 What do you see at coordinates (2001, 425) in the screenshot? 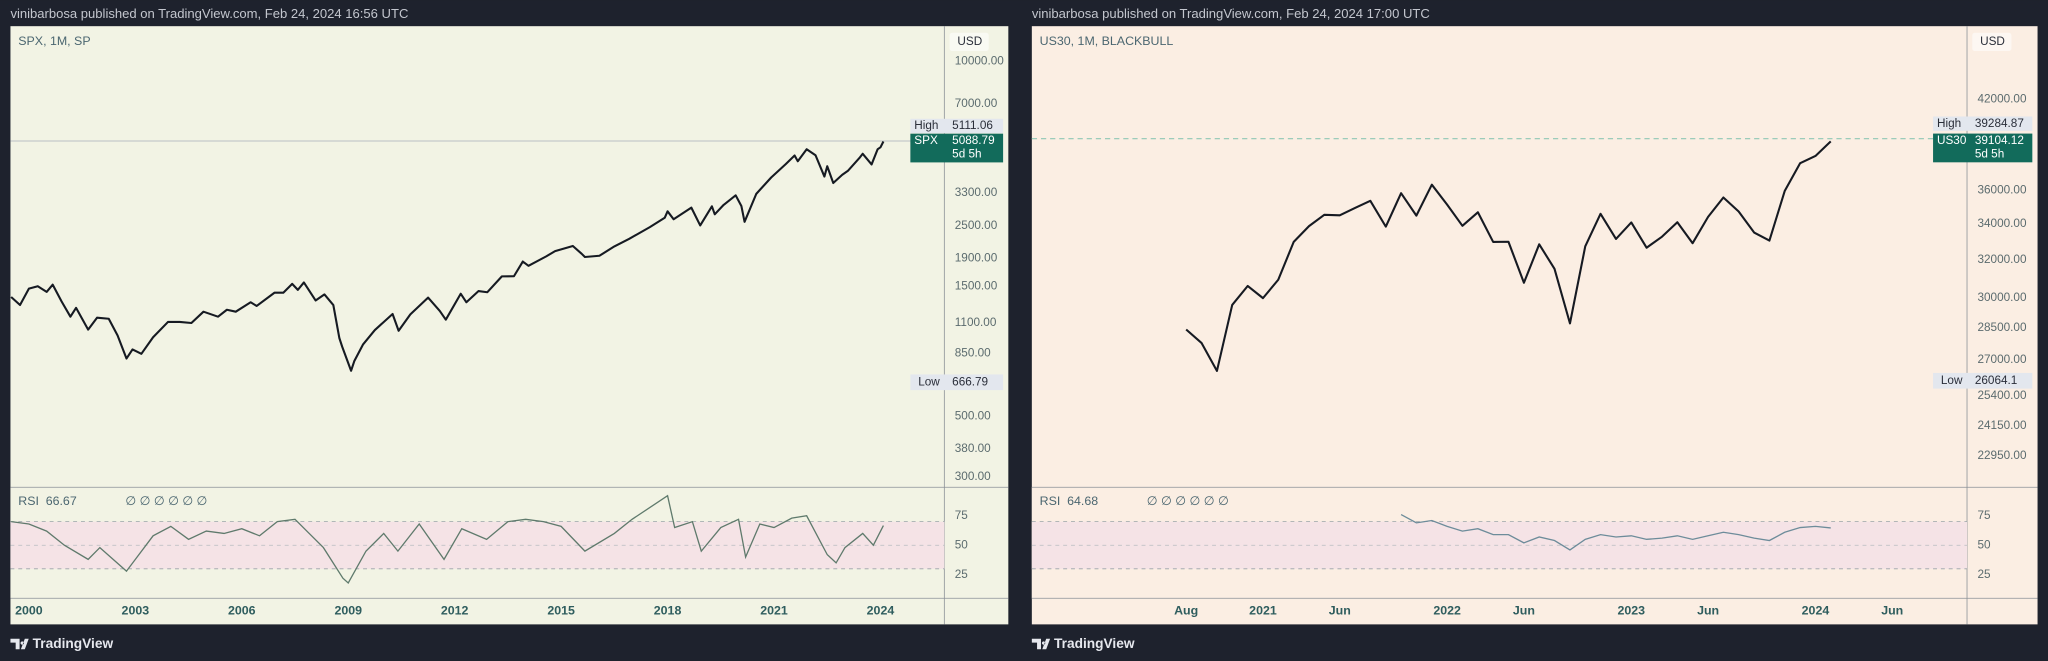
I see `y-tick-label: 24150.00` at bounding box center [2001, 425].